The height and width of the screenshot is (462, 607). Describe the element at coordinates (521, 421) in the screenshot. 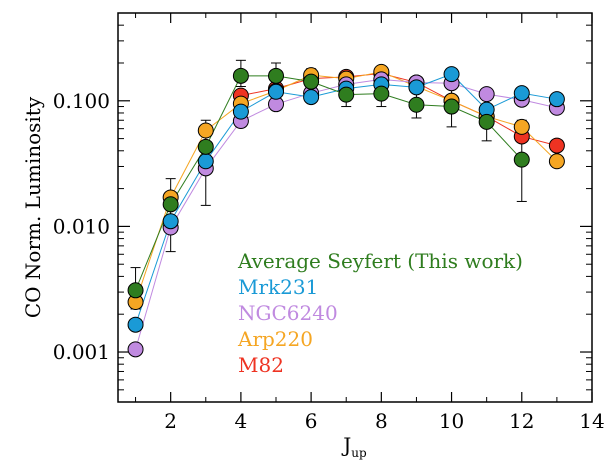

I see `x-tick-label: 12` at that location.